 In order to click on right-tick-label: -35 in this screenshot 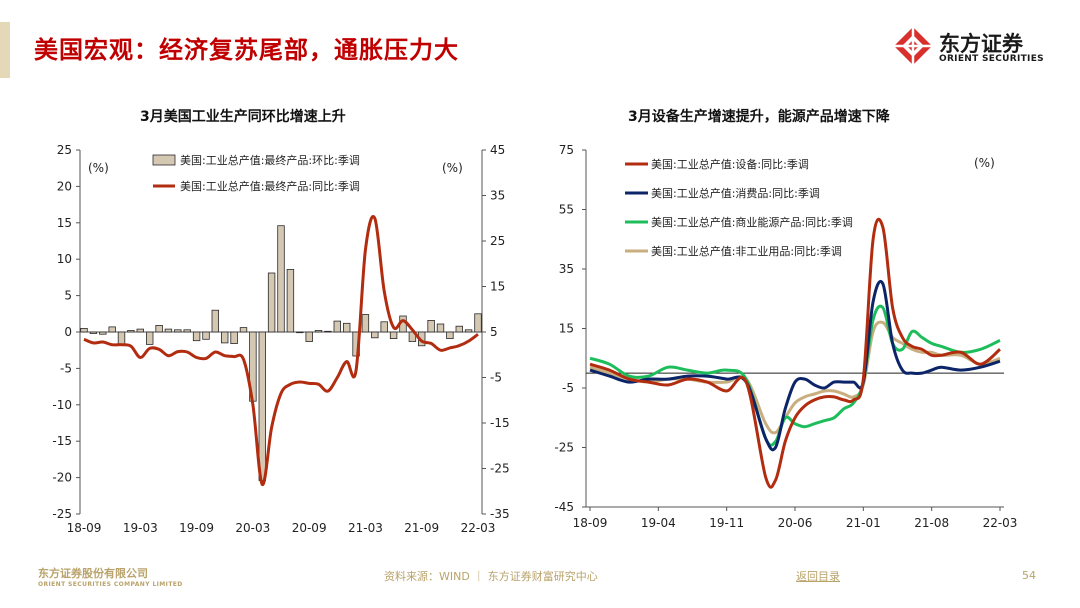, I will do `click(500, 514)`.